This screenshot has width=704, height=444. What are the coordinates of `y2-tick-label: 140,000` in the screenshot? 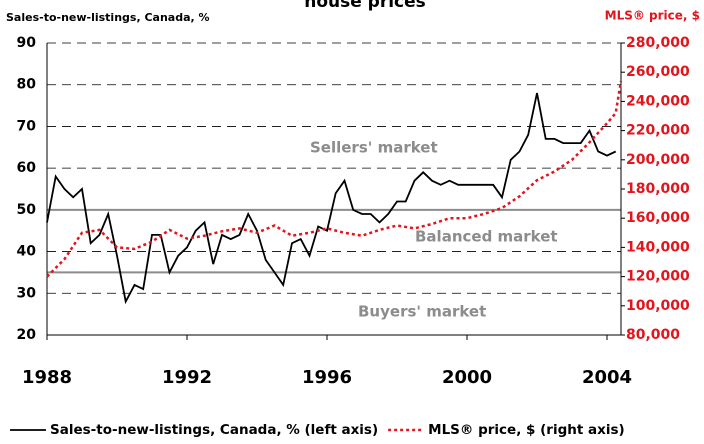 It's located at (658, 247).